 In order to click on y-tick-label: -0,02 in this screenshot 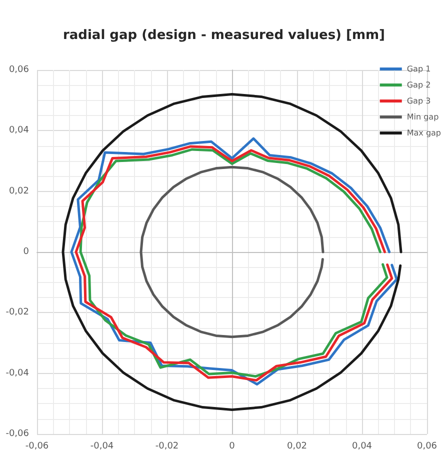, I will do `click(17, 313)`.